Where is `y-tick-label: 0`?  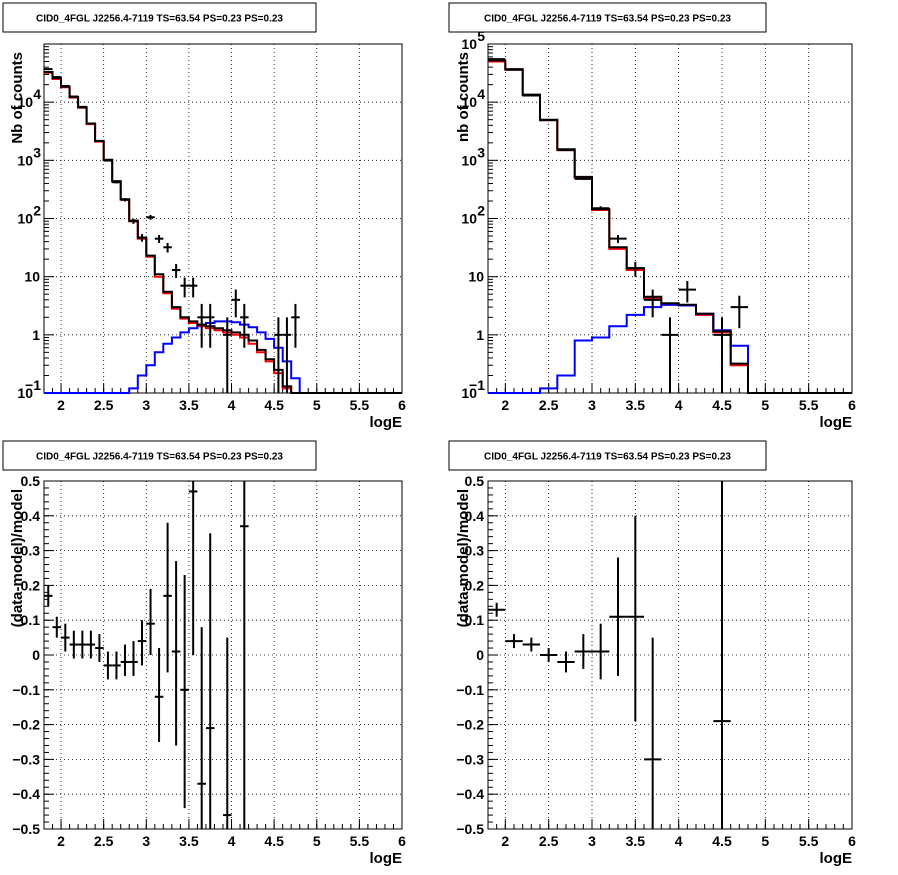 y-tick-label: 0 is located at coordinates (480, 655).